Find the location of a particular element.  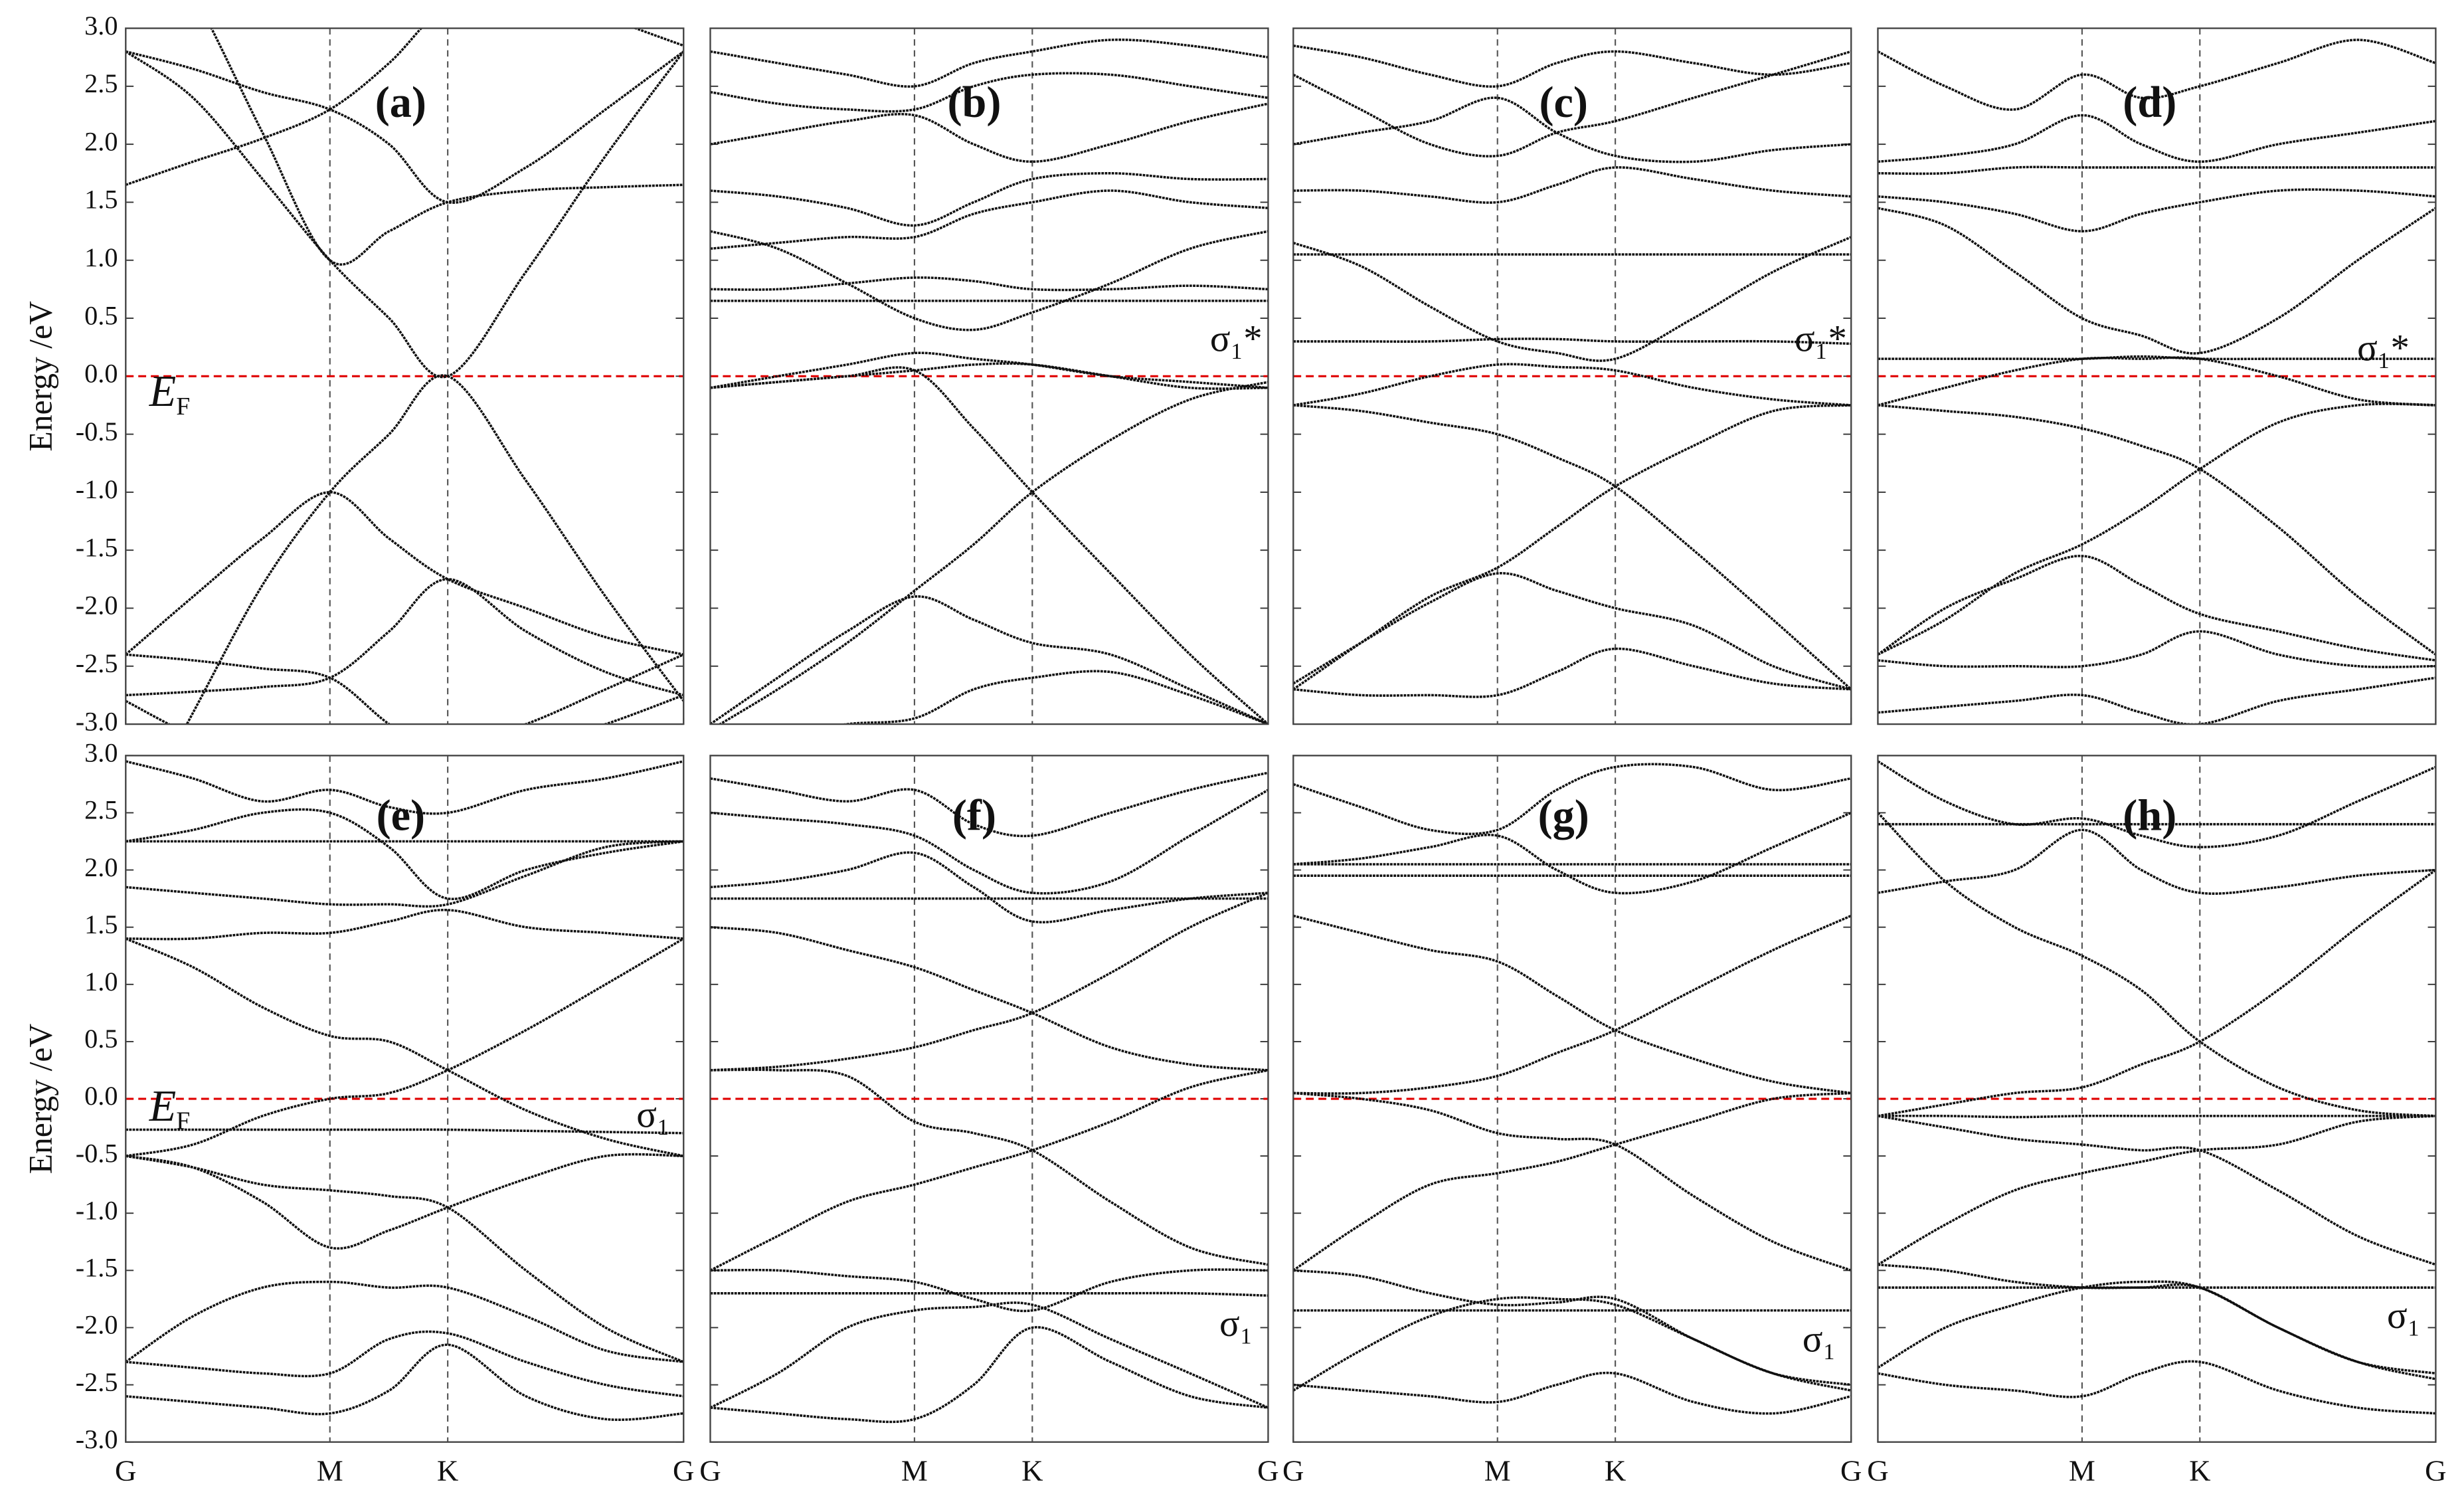

panel-label: (e) is located at coordinates (401, 816).